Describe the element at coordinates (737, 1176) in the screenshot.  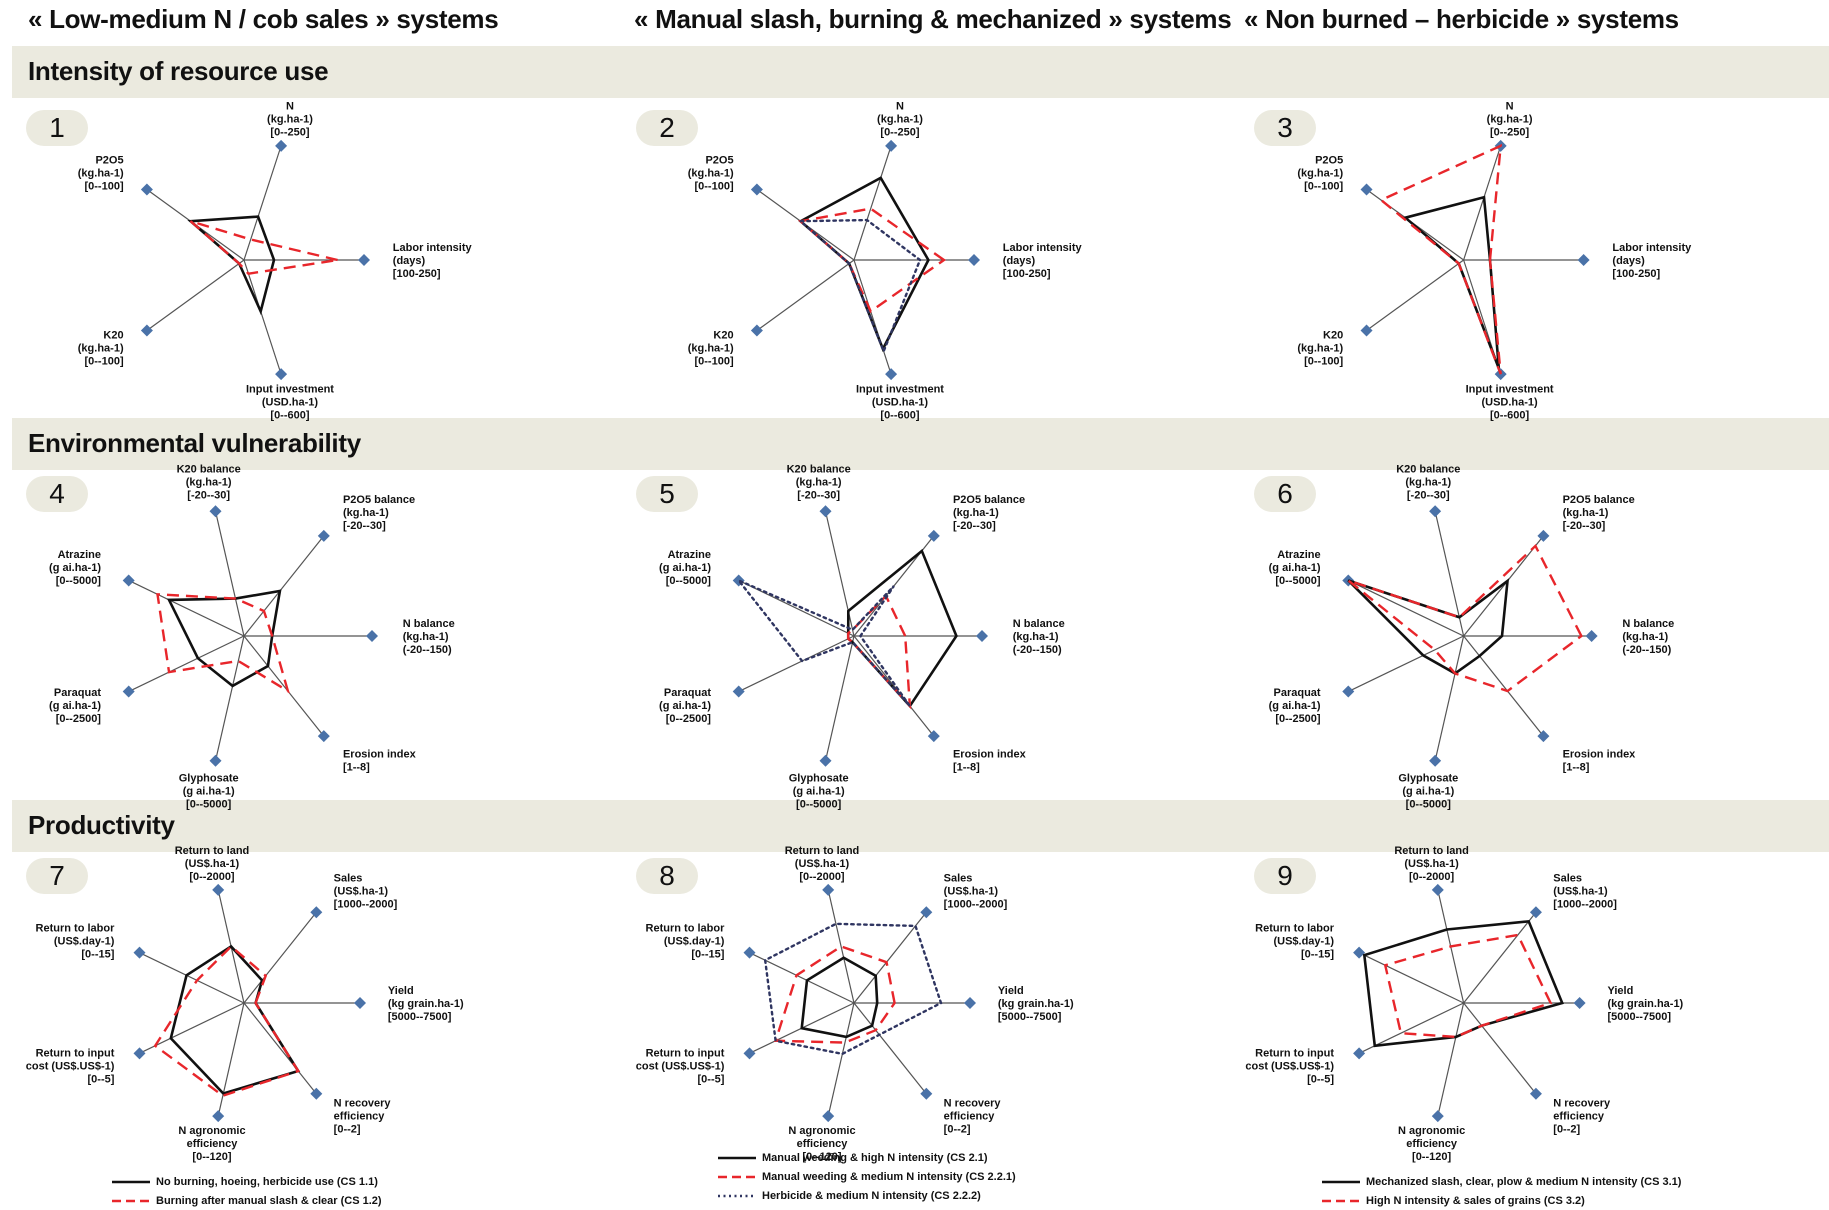
I see `legend-swatch-dashed` at that location.